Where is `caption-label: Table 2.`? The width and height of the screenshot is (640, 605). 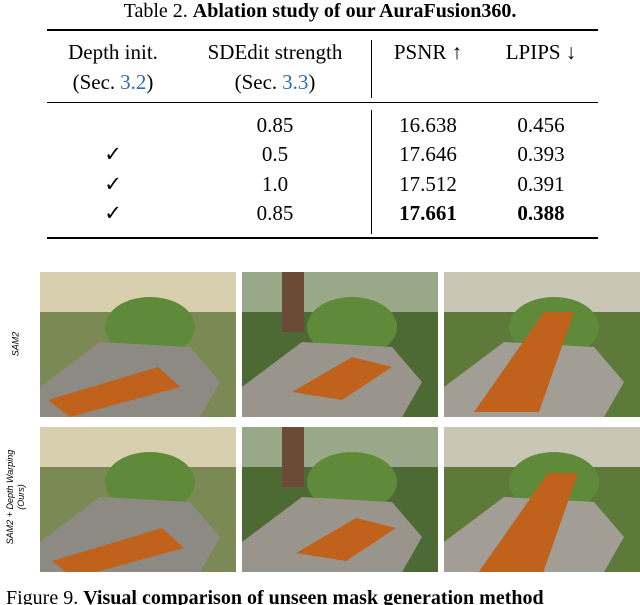
caption-label: Table 2. is located at coordinates (155, 11).